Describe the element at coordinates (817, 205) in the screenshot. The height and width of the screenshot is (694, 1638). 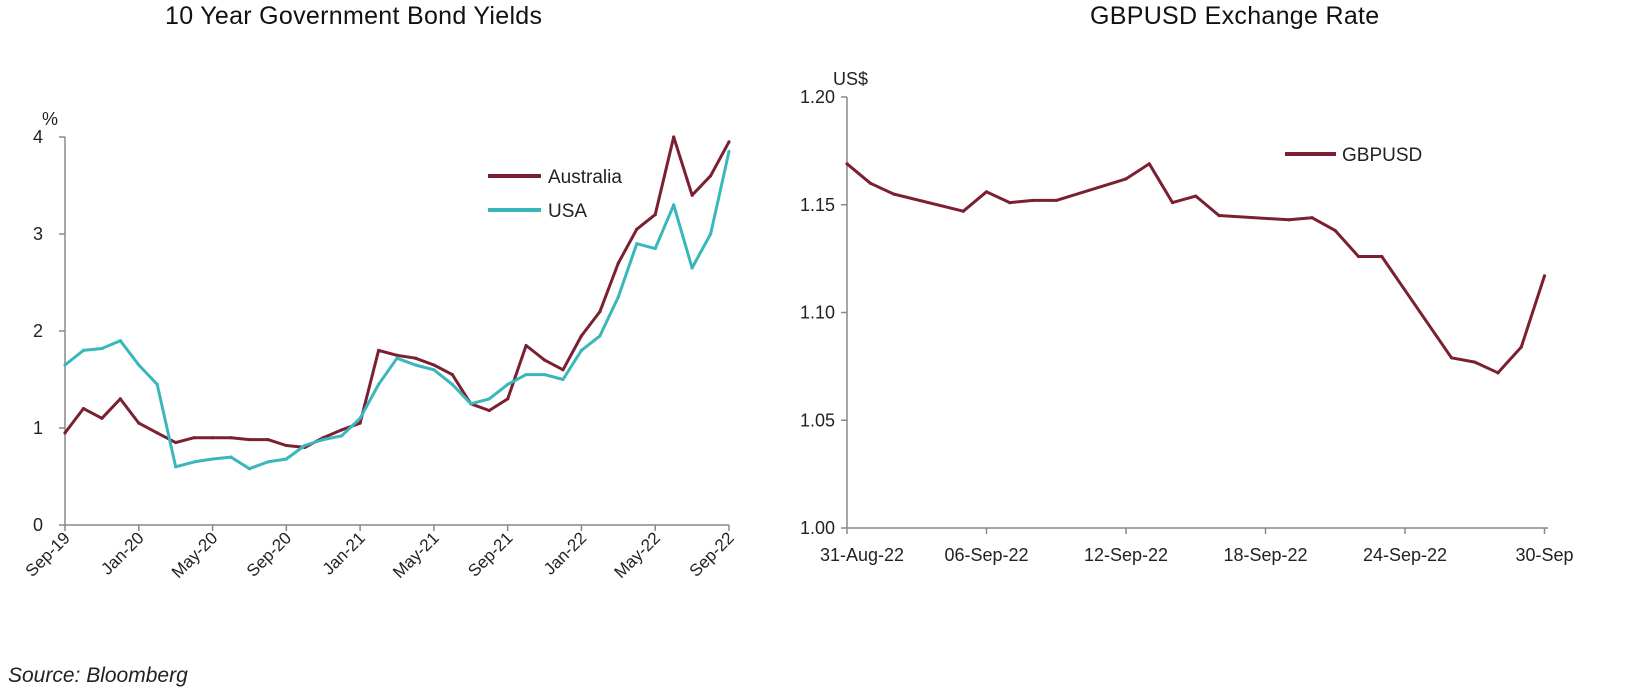
I see `y-tick-label: 1.15` at that location.